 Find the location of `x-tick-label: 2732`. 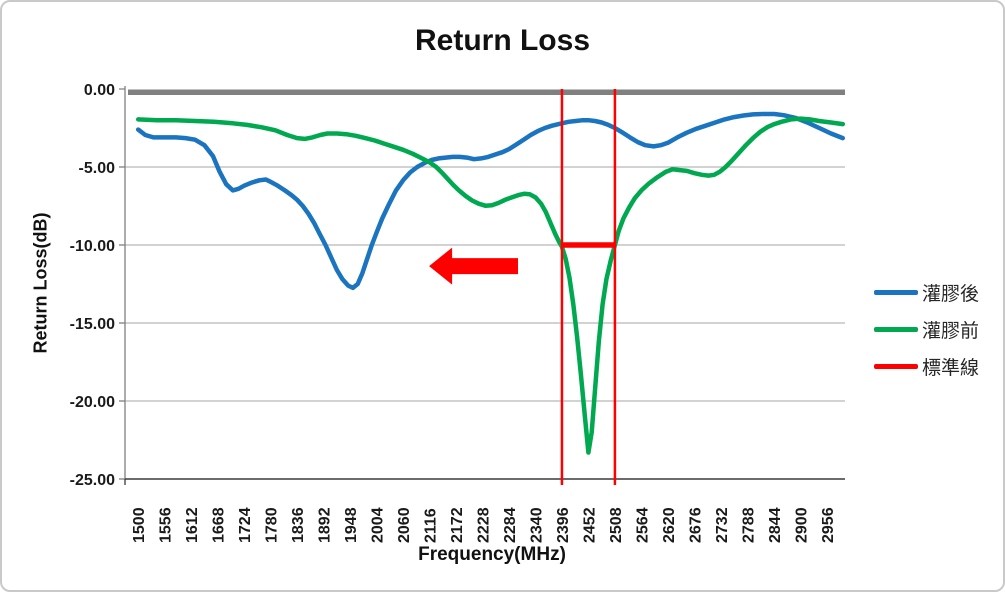

x-tick-label: 2732 is located at coordinates (722, 525).